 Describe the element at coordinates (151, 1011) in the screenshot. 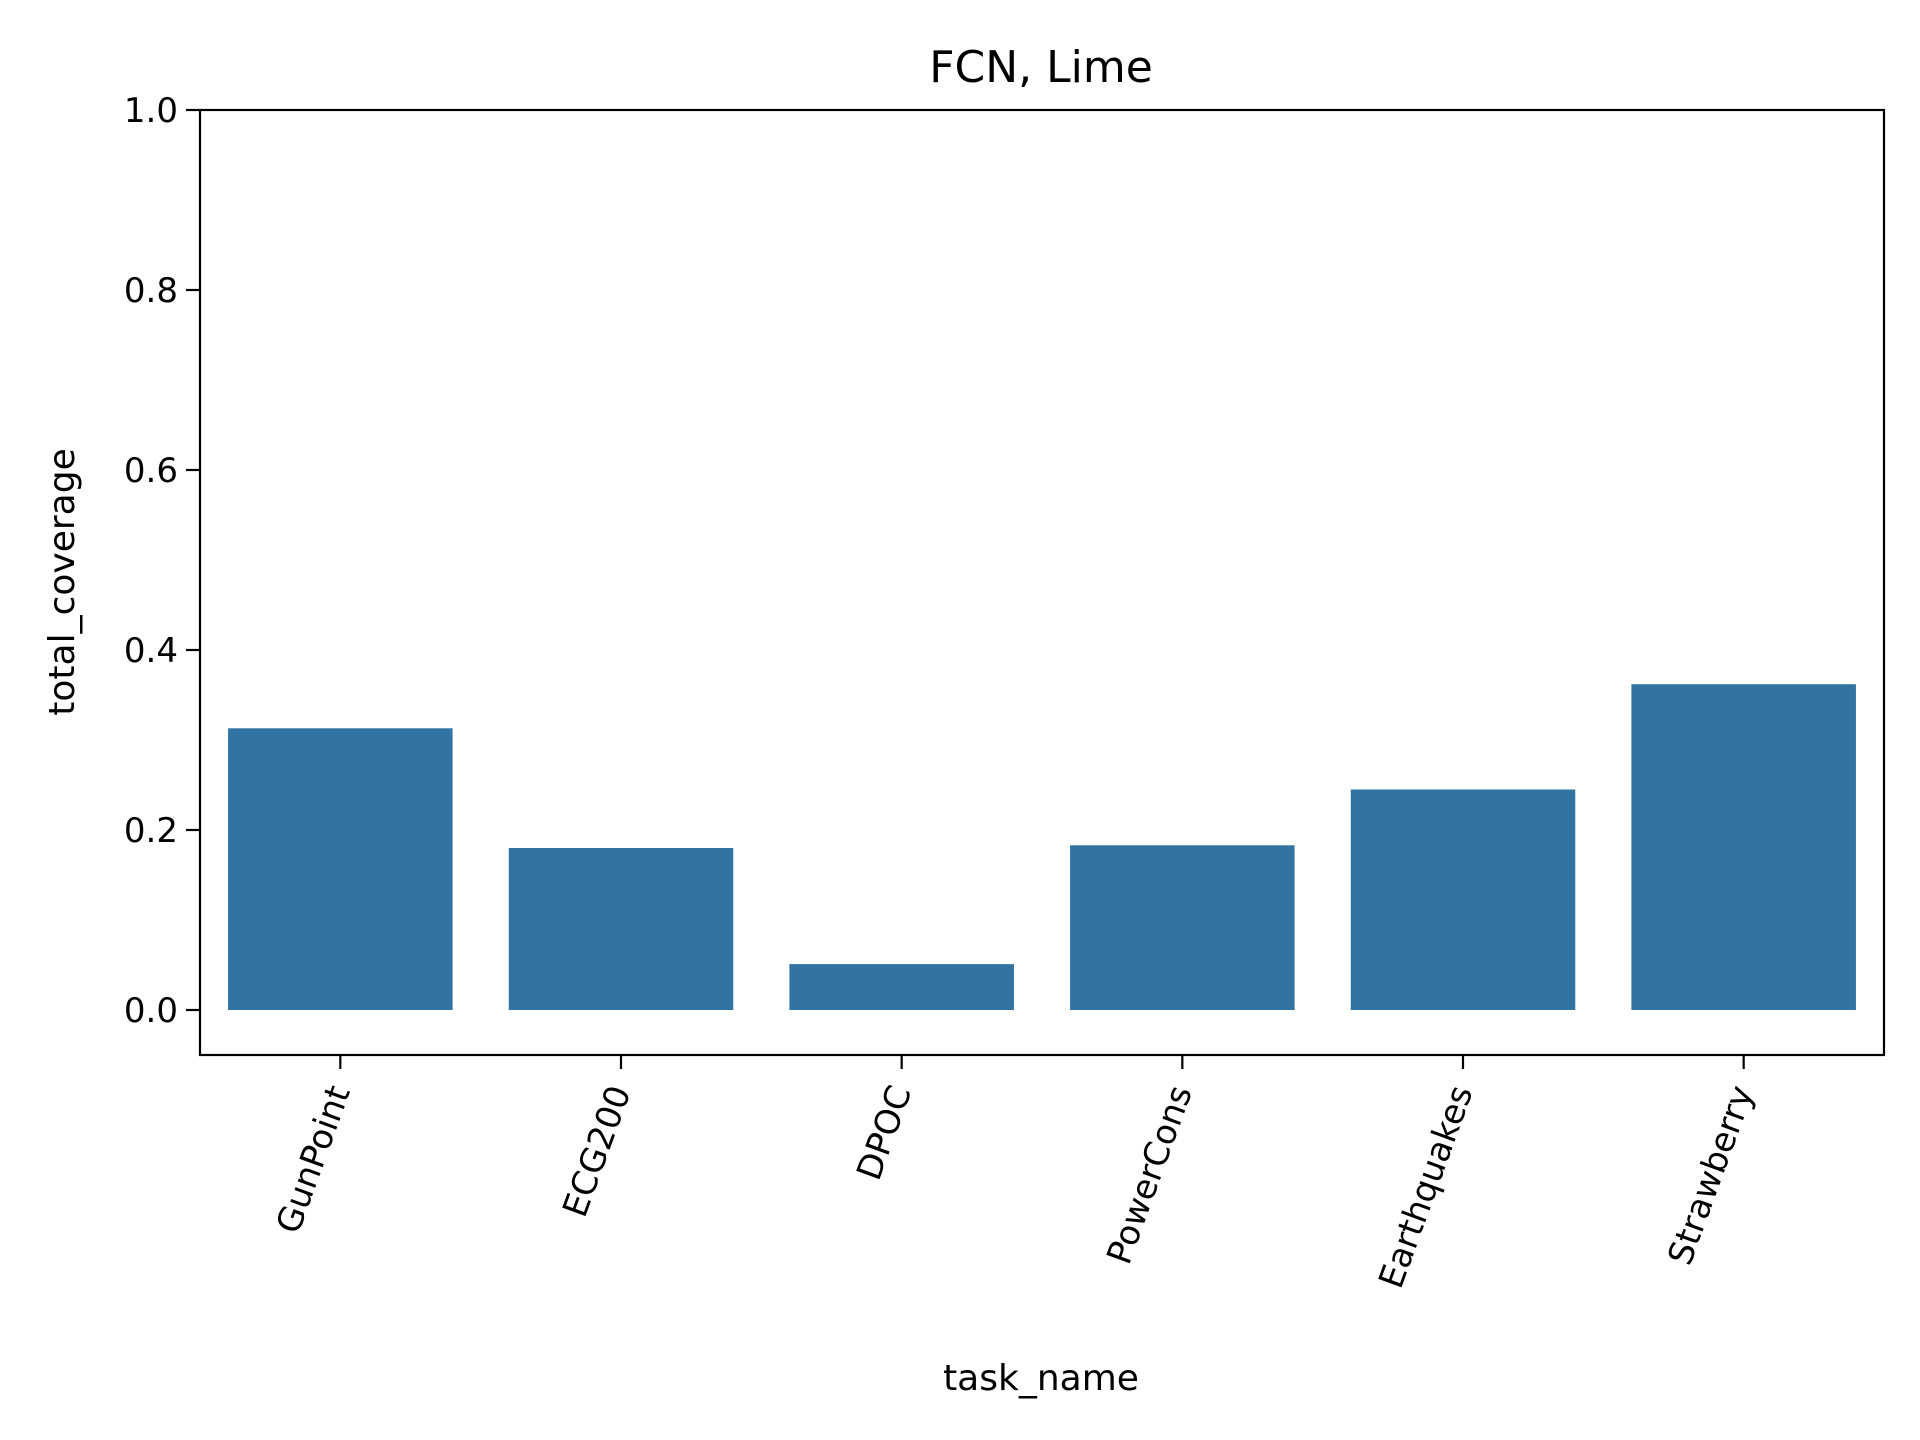

I see `y-tick-label: 0.0` at that location.